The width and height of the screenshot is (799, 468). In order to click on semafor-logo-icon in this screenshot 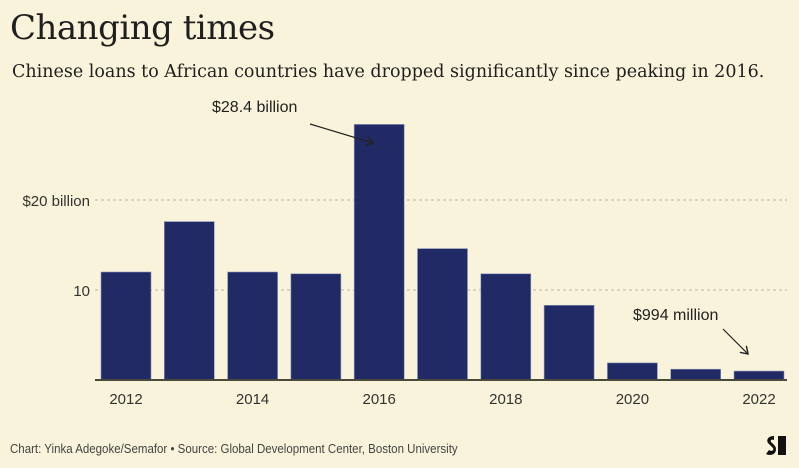, I will do `click(776, 445)`.